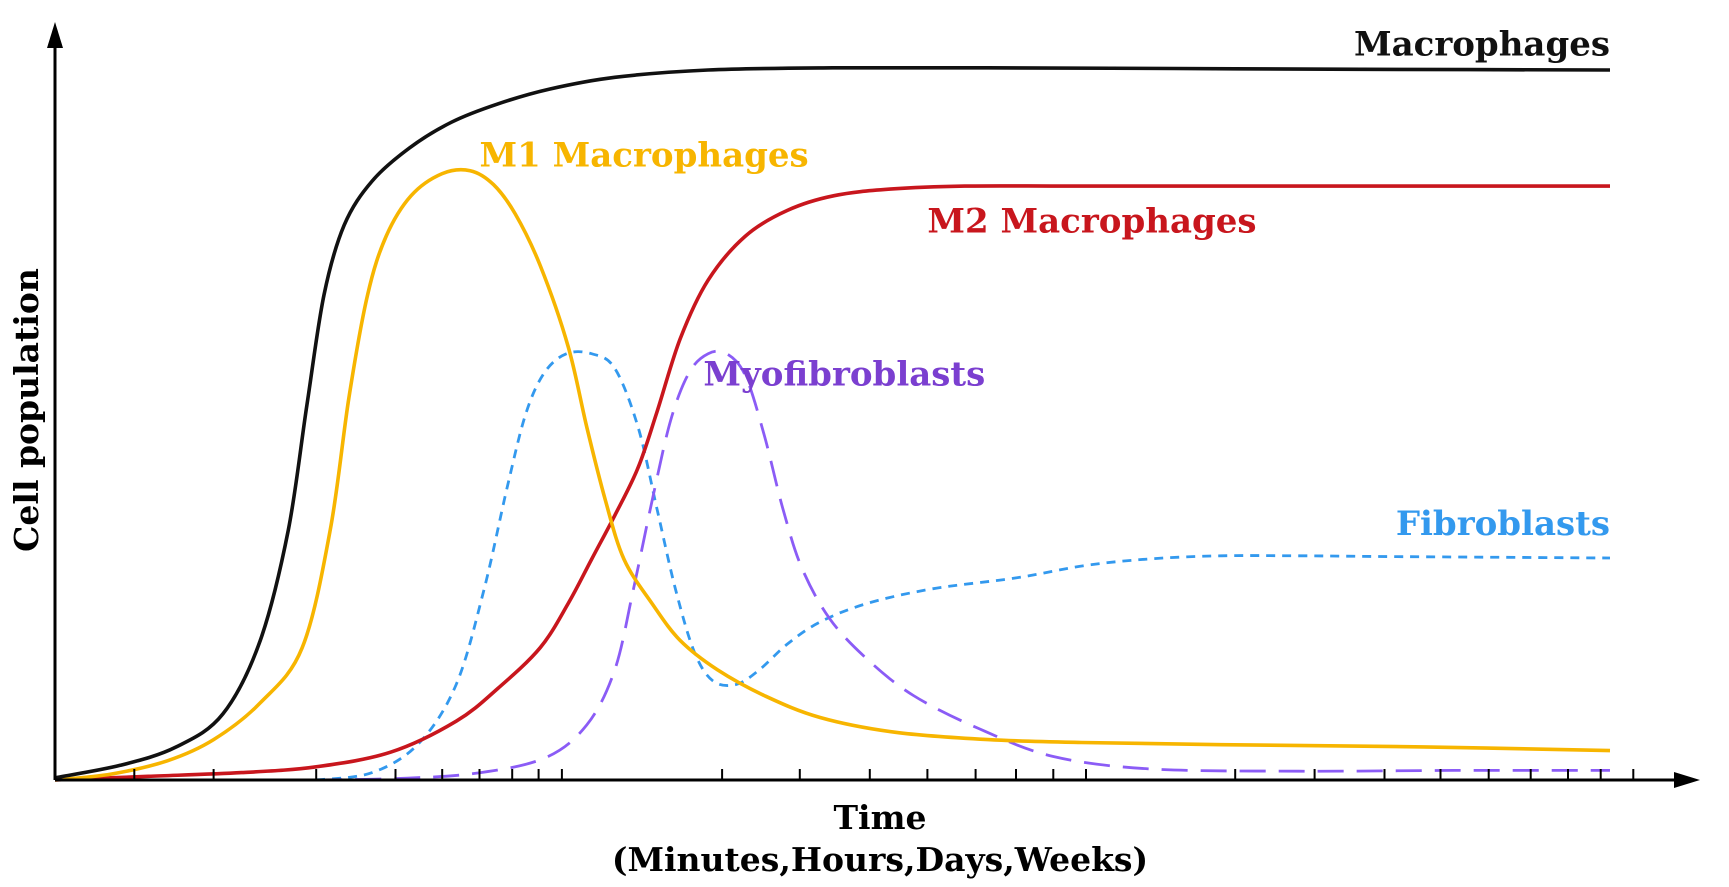  Describe the element at coordinates (844, 774) in the screenshot. I see `x-axis-ticks` at that location.